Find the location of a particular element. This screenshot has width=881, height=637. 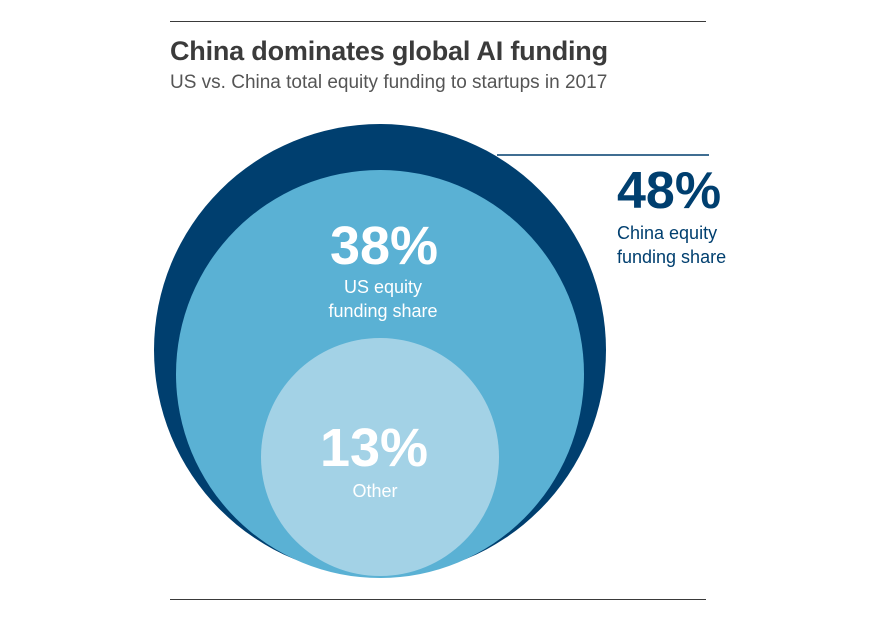

circle-other is located at coordinates (380, 457).